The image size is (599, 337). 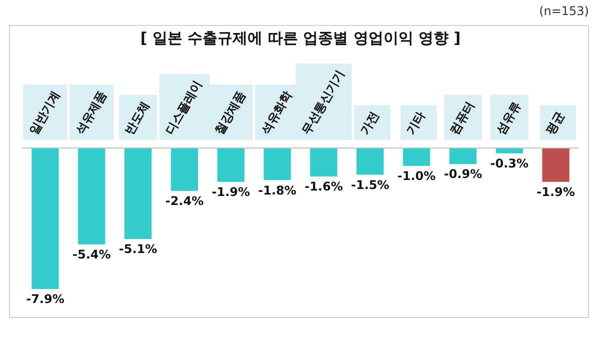 I want to click on x-tick-label: 가전, so click(x=369, y=123).